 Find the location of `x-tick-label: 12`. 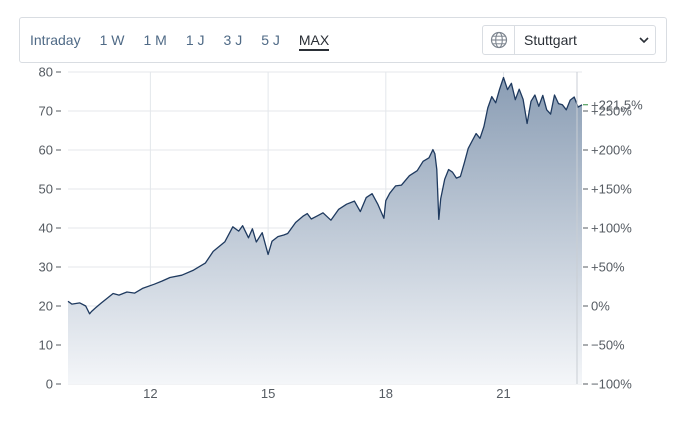

x-tick-label: 12 is located at coordinates (150, 393).